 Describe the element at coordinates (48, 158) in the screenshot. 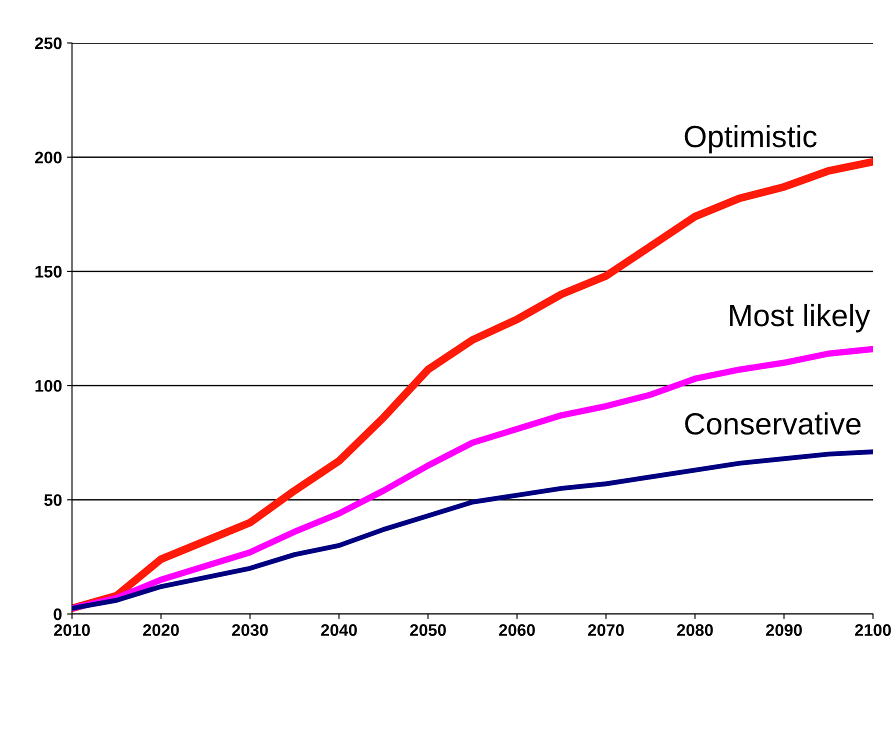

I see `y-tick-label: 200` at that location.